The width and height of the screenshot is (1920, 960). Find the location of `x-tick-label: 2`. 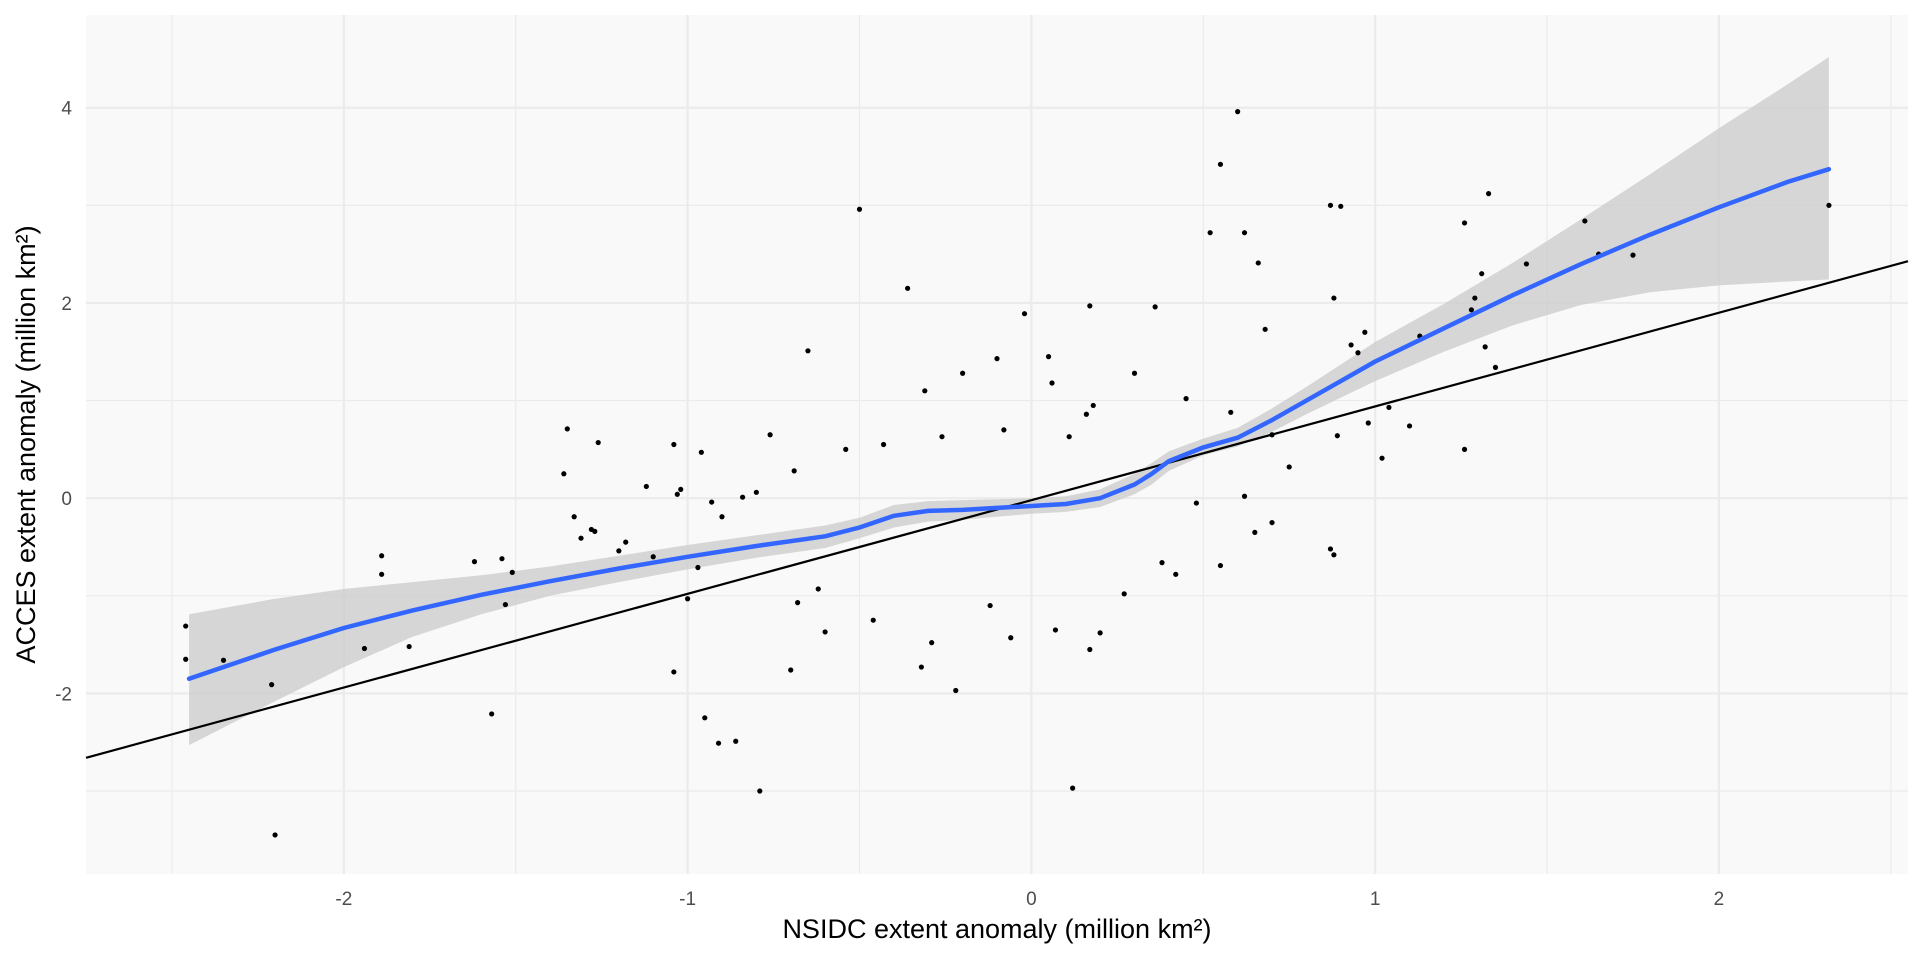

x-tick-label: 2 is located at coordinates (1719, 899).